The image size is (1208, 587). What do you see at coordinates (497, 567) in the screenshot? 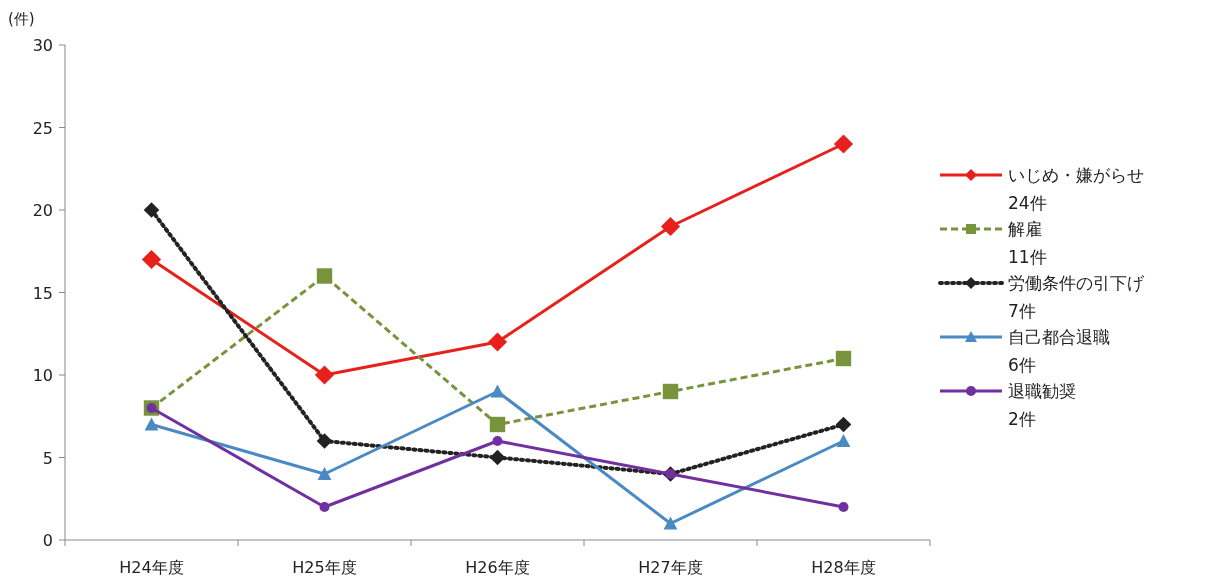
I see `x-tick-label: H26年度` at bounding box center [497, 567].